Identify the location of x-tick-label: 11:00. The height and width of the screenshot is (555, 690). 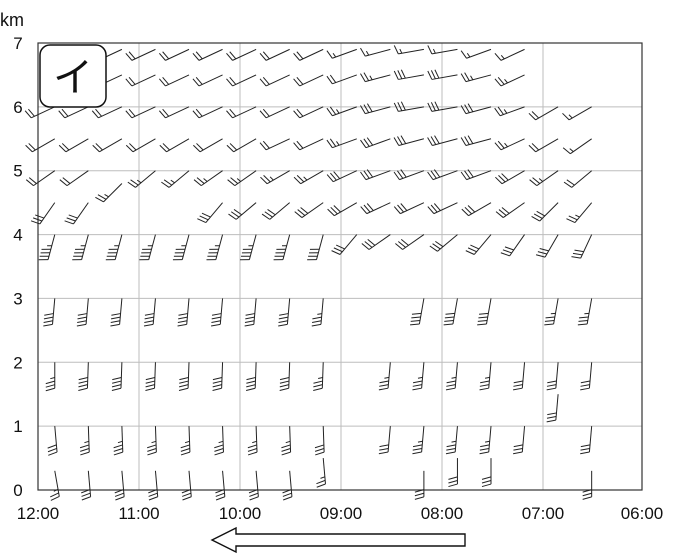
(138, 513).